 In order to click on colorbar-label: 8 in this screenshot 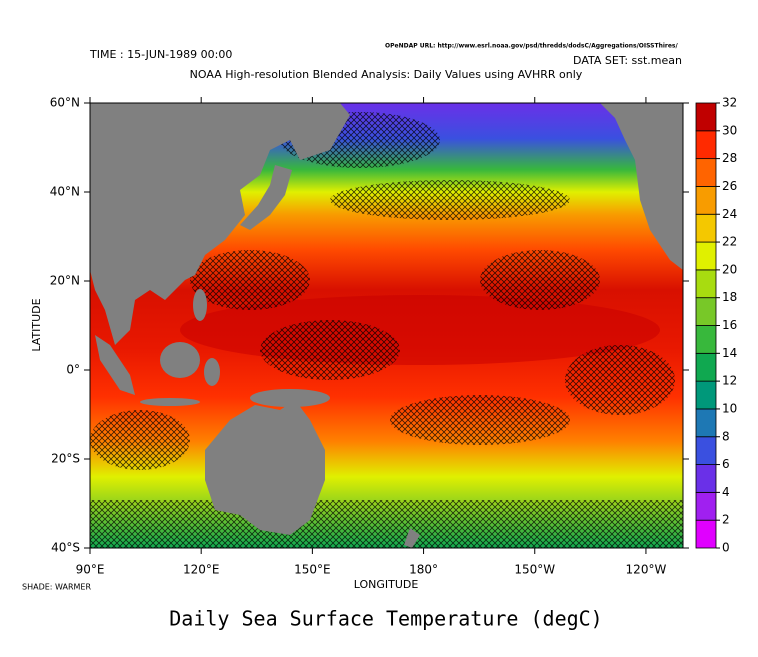, I will do `click(726, 436)`.